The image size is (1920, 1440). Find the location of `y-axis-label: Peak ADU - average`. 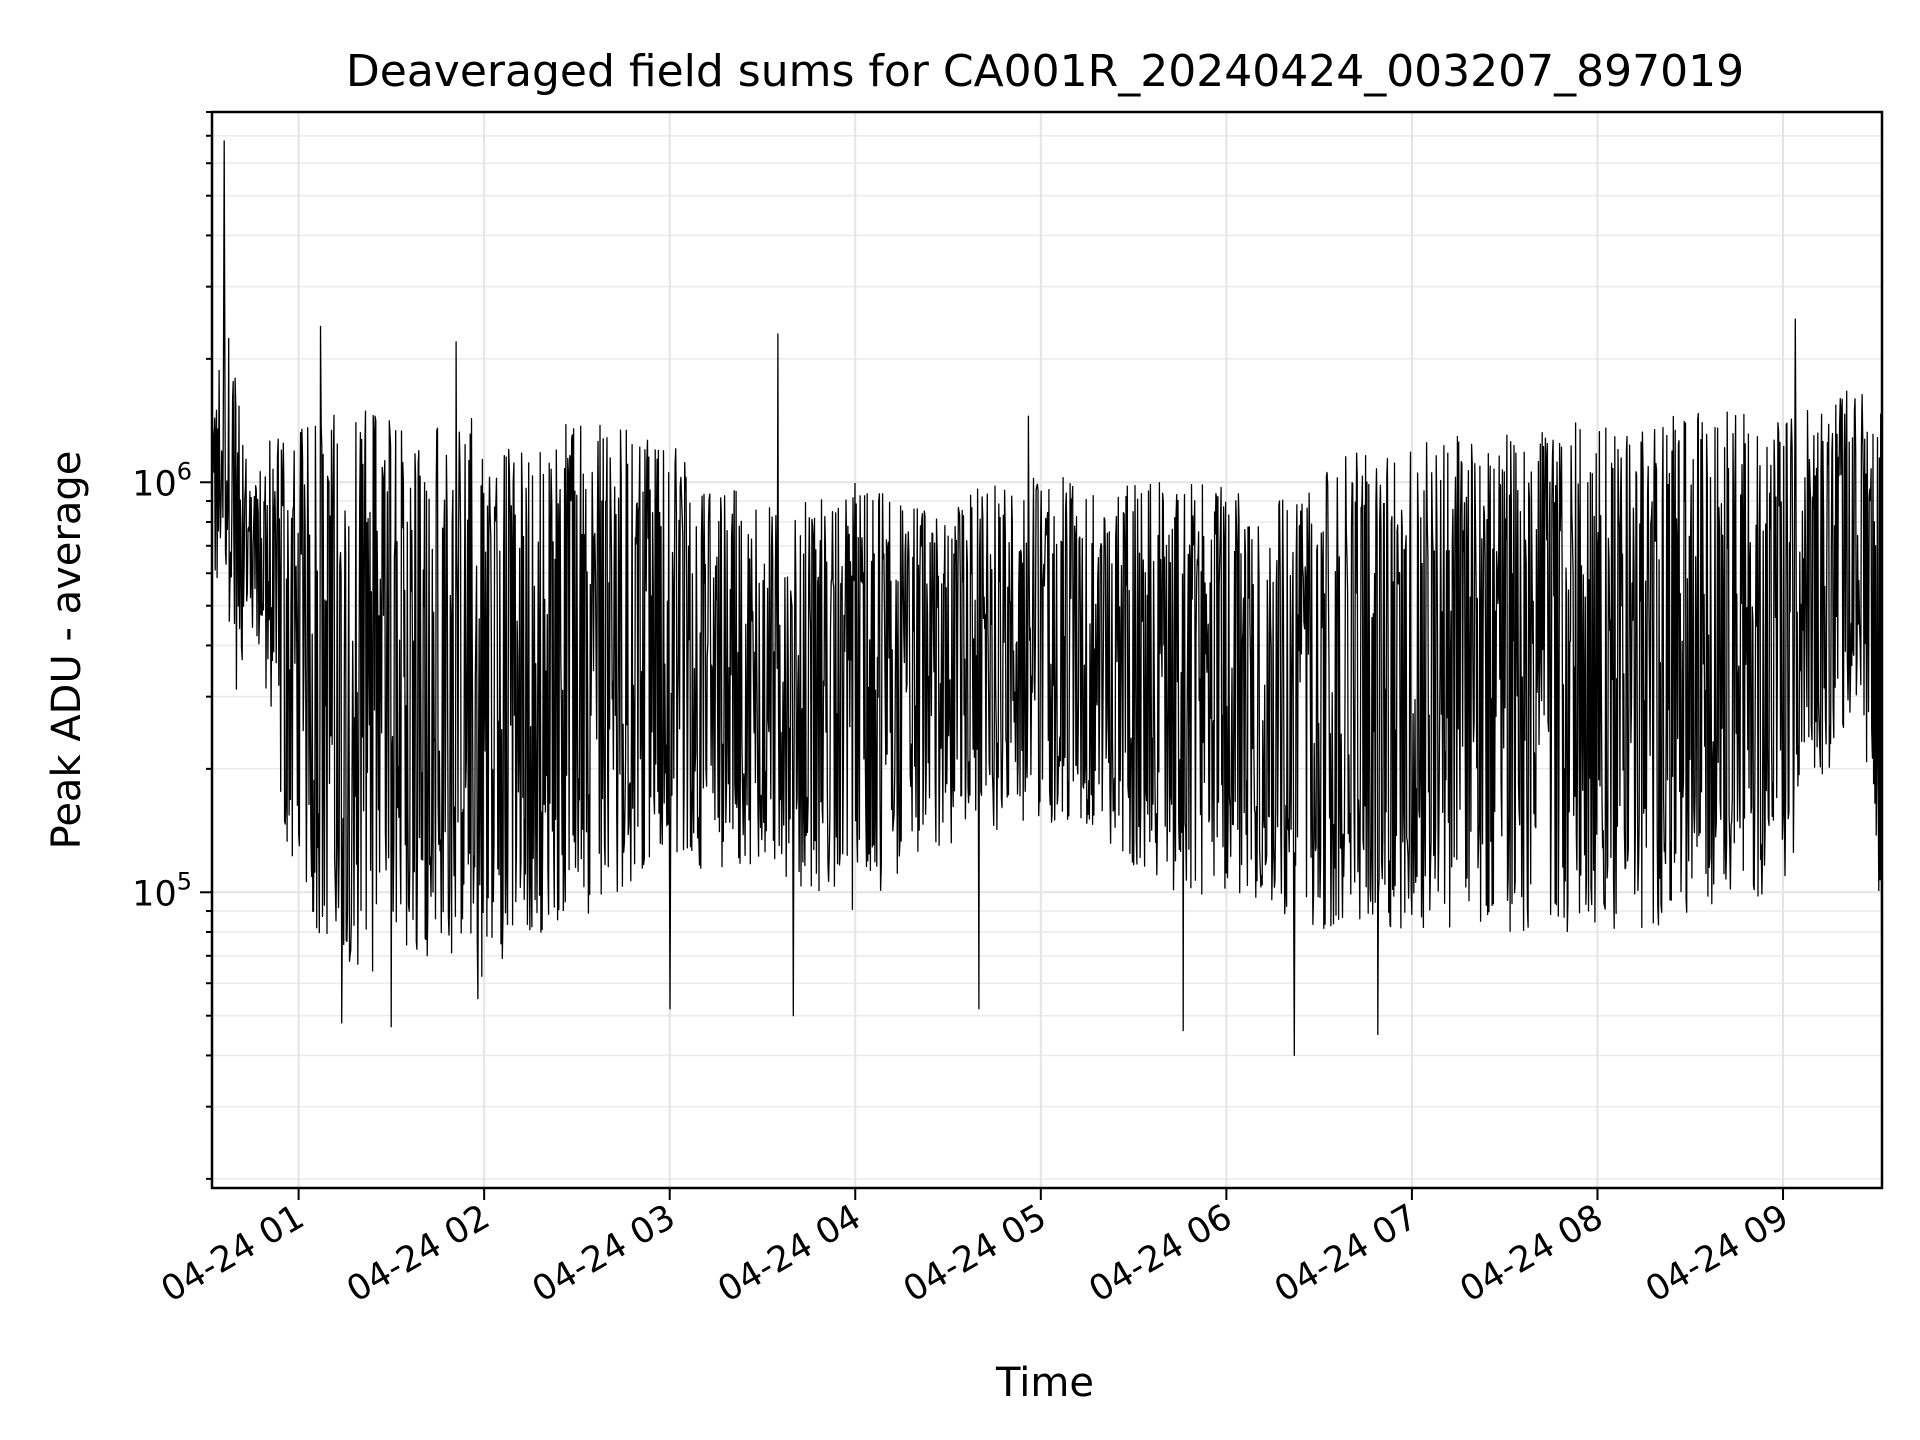

y-axis-label: Peak ADU - average is located at coordinates (67, 650).